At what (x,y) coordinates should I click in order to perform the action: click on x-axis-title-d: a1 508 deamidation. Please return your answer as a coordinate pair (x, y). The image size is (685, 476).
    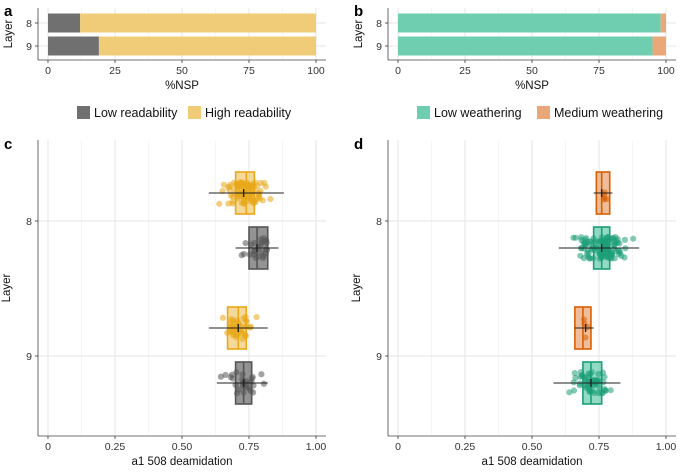
    Looking at the image, I should click on (531, 462).